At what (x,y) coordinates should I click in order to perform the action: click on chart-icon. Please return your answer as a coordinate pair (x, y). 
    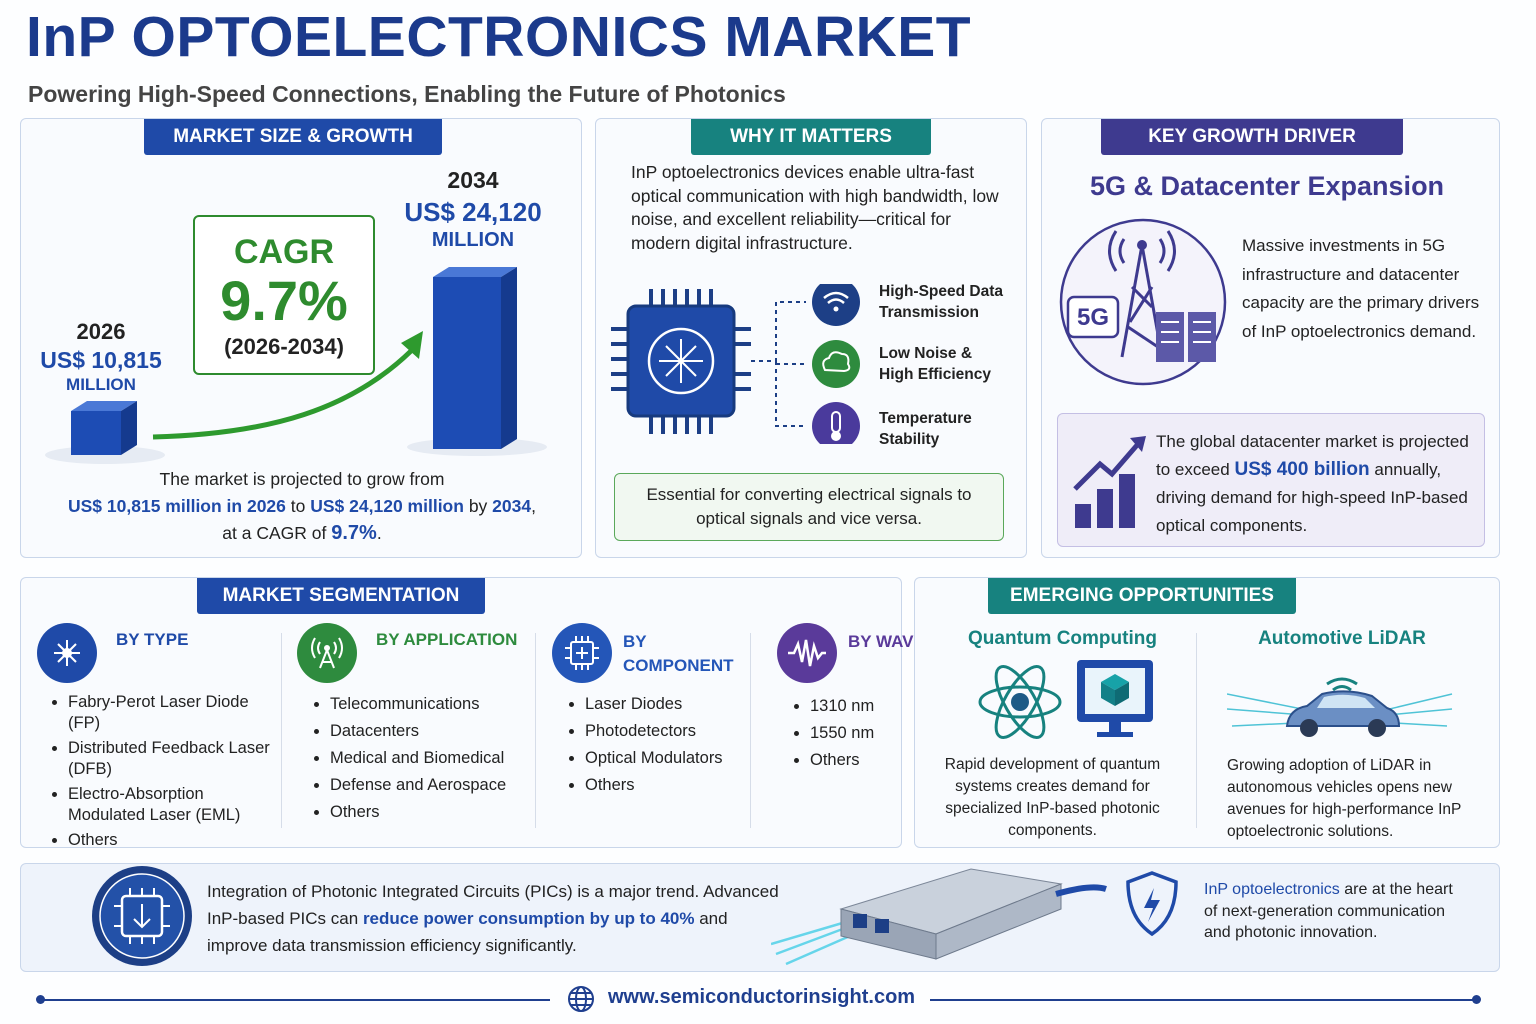
    Looking at the image, I should click on (1109, 482).